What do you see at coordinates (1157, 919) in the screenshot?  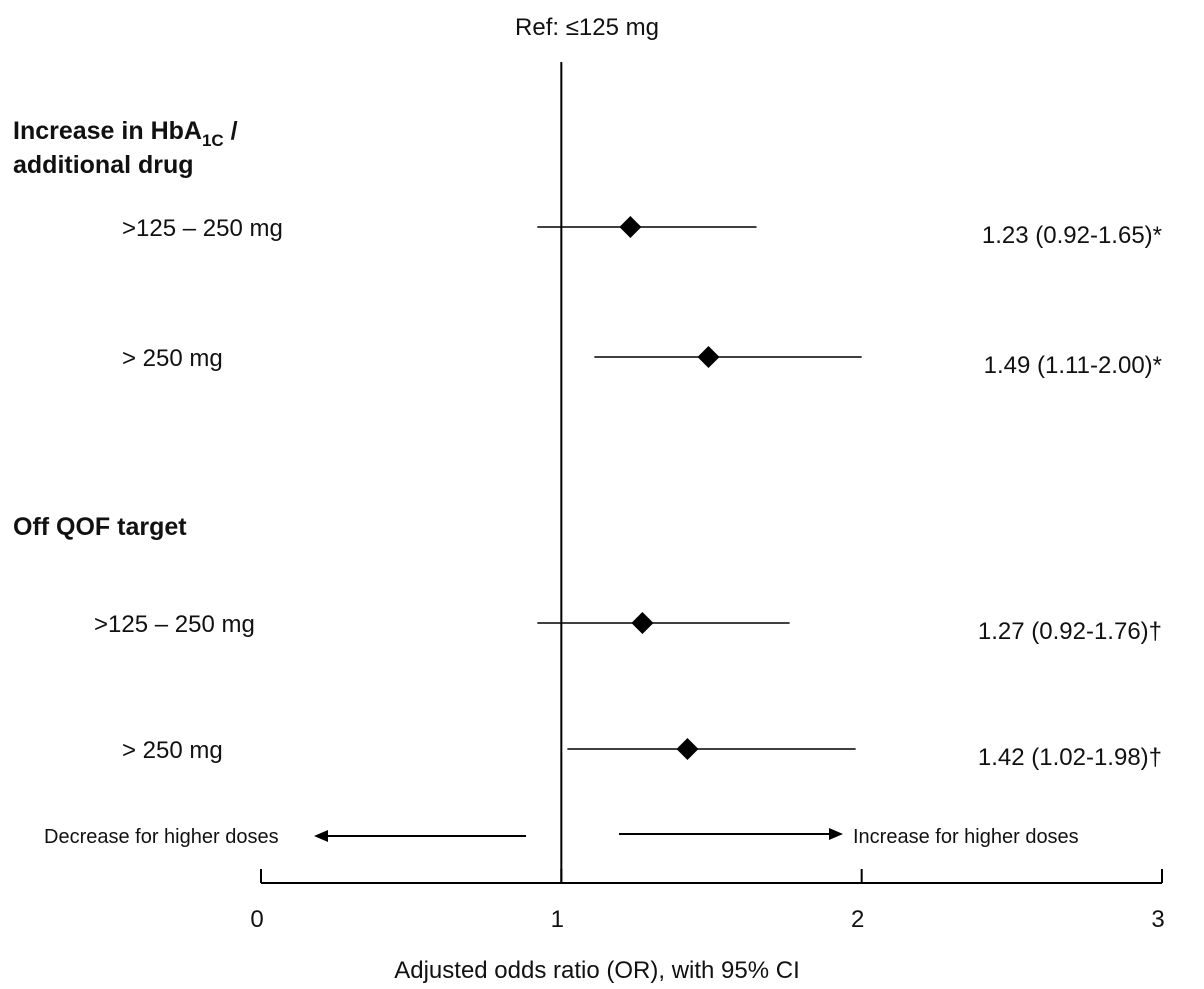 I see `x-tick-label: 3` at bounding box center [1157, 919].